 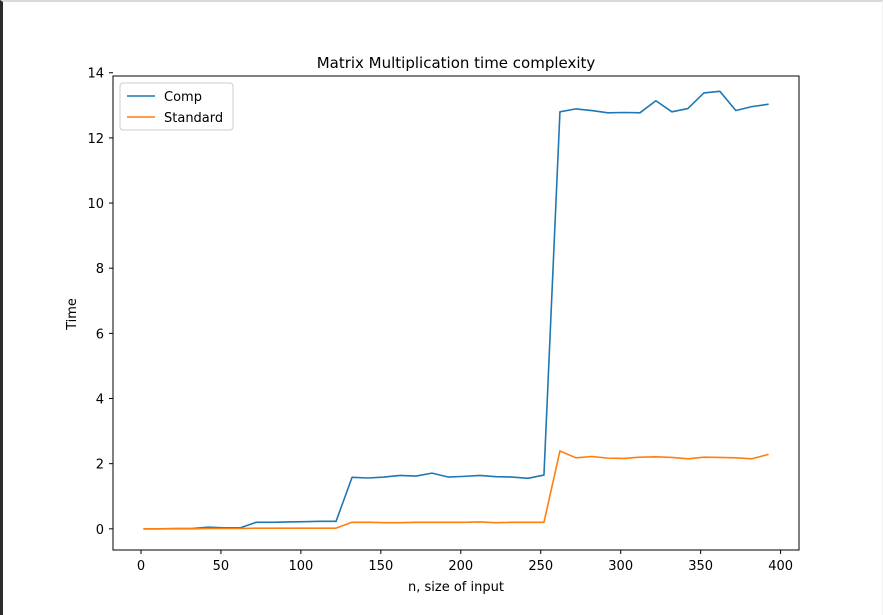 What do you see at coordinates (221, 566) in the screenshot?
I see `x-tick-label: 50` at bounding box center [221, 566].